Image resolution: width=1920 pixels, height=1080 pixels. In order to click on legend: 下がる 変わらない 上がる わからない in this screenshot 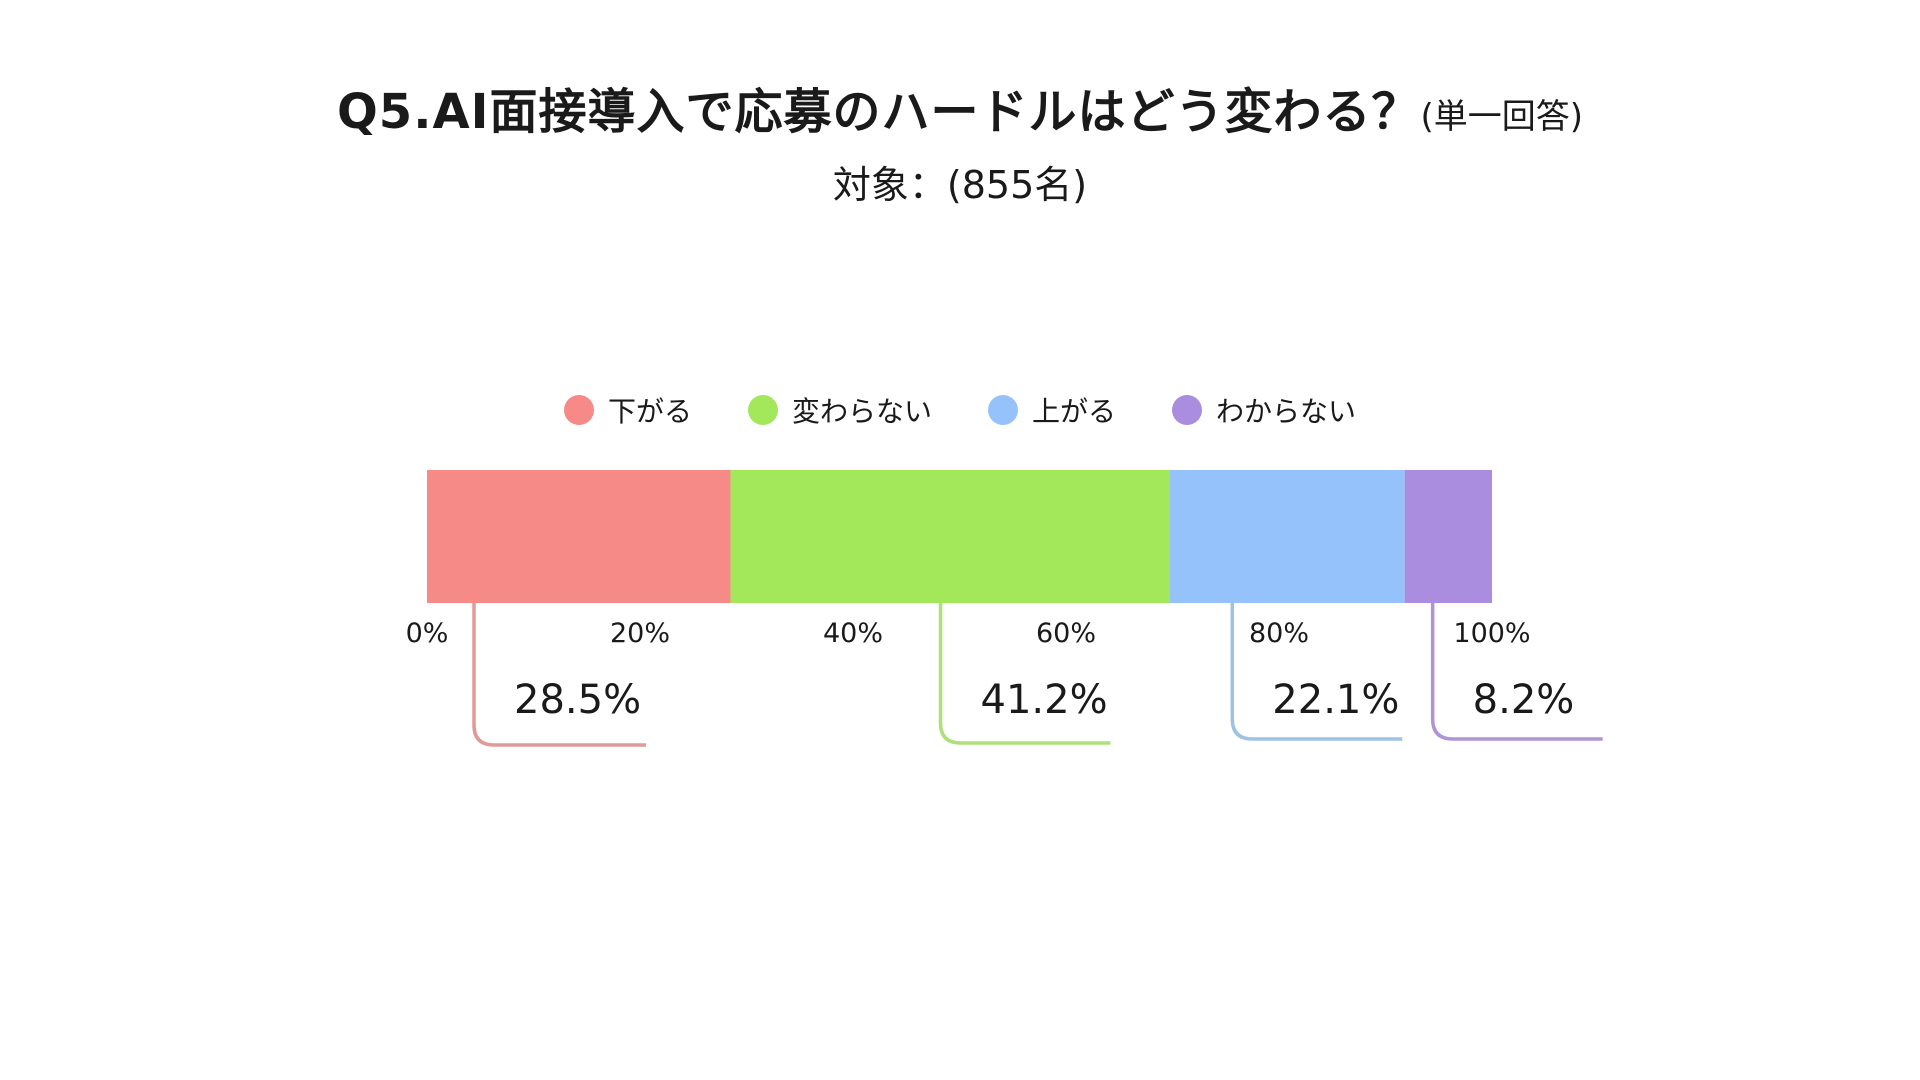, I will do `click(960, 410)`.